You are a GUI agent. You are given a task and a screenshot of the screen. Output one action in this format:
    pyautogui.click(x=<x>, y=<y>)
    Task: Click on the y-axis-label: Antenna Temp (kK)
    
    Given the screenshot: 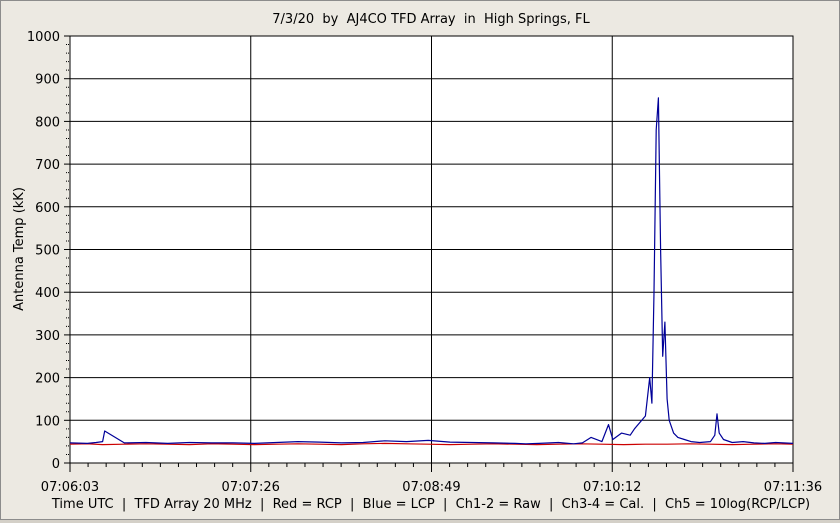 What is the action you would take?
    pyautogui.click(x=19, y=249)
    